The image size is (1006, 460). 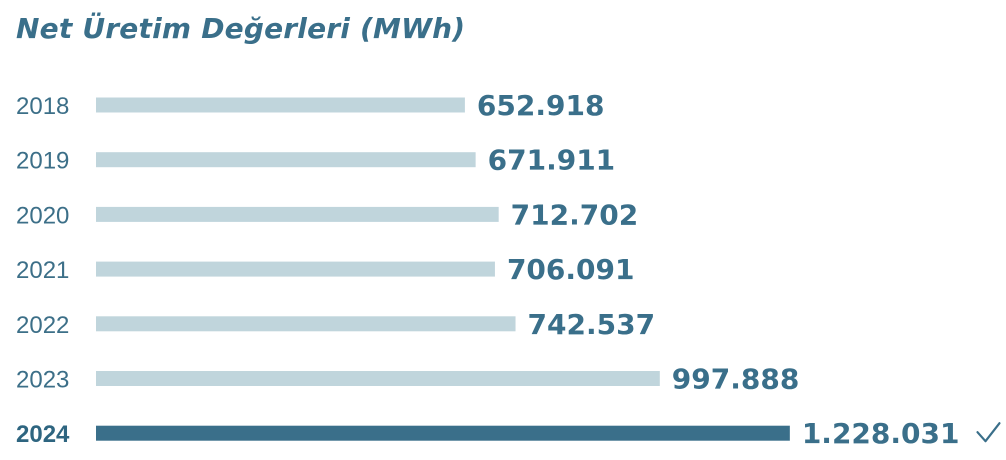 What do you see at coordinates (552, 160) in the screenshot?
I see `value-label: 671.911` at bounding box center [552, 160].